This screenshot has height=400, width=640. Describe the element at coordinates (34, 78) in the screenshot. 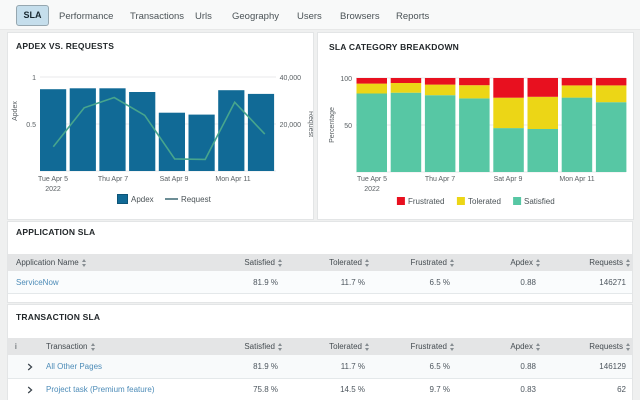

I see `svg-text: 1` at that location.